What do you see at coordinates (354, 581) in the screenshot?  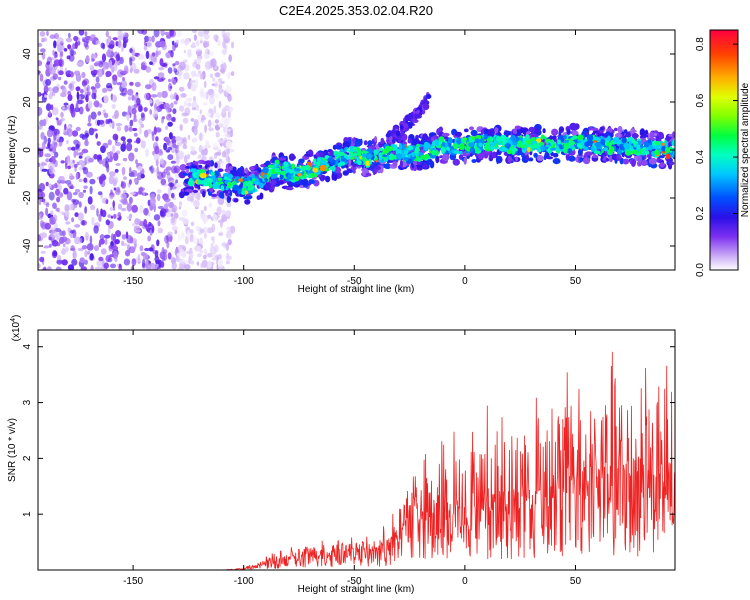 I see `snr-x-tick-label: -50` at bounding box center [354, 581].